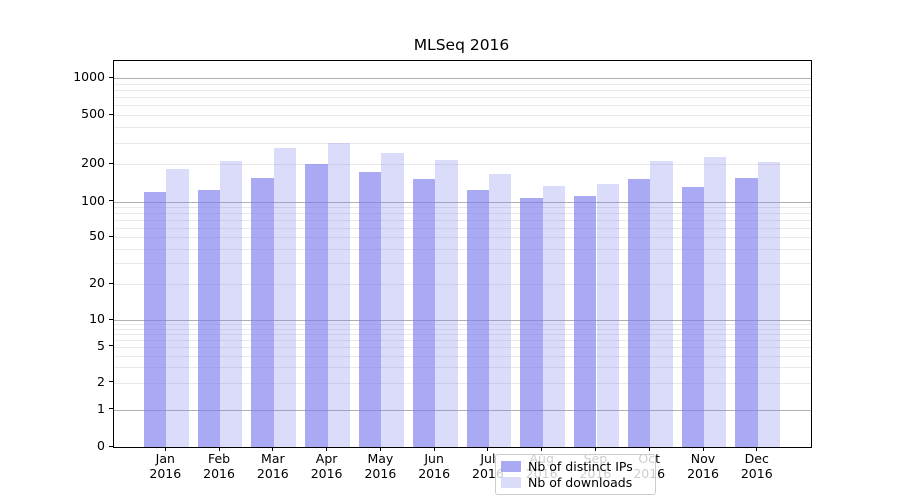 This screenshot has height=500, width=900. Describe the element at coordinates (97, 318) in the screenshot. I see `y-tick-label-10: 10` at that location.